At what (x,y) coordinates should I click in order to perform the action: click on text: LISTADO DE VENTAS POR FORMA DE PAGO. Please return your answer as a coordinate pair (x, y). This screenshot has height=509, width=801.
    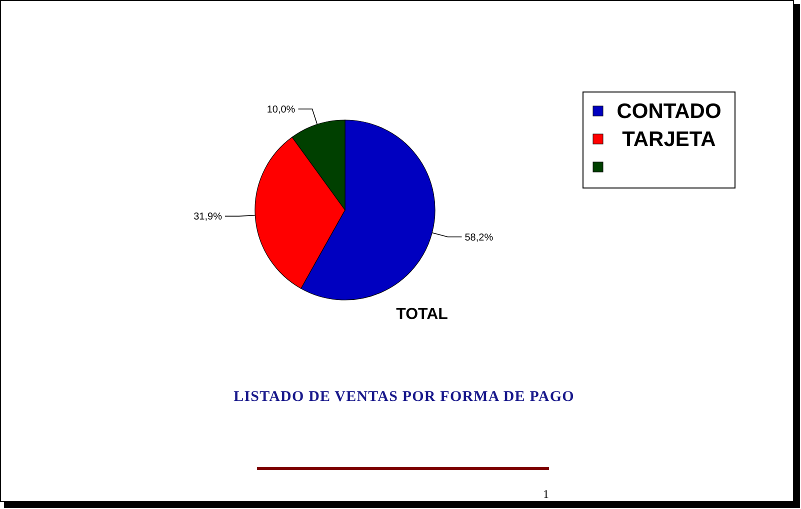
    Looking at the image, I should click on (404, 397).